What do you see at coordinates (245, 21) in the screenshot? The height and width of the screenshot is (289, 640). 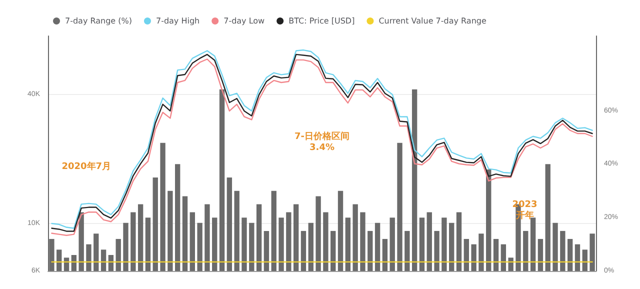 I see `legend-label: 7-day Low` at bounding box center [245, 21].